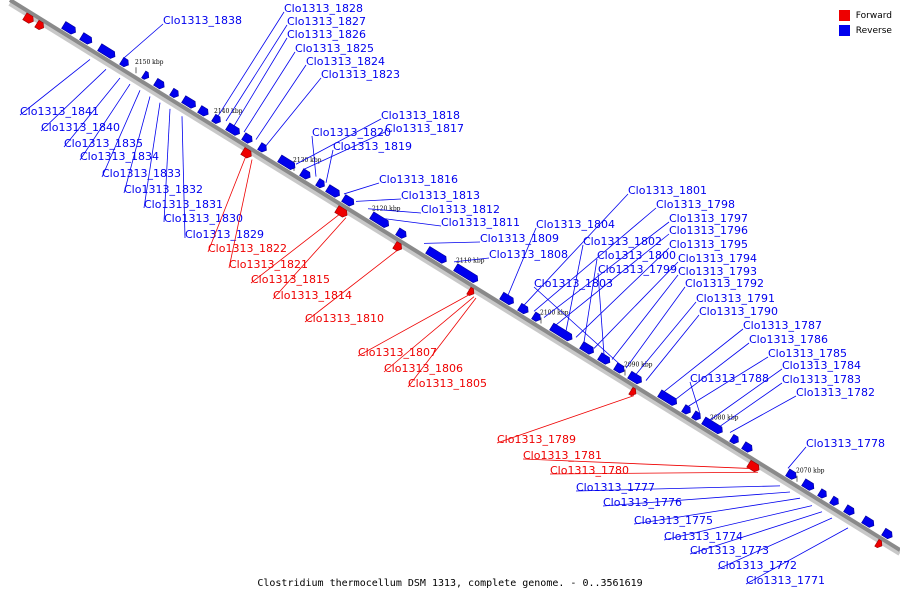 The height and width of the screenshot is (600, 900). Describe the element at coordinates (141, 173) in the screenshot. I see `gene-label: Clo1313_1833` at that location.